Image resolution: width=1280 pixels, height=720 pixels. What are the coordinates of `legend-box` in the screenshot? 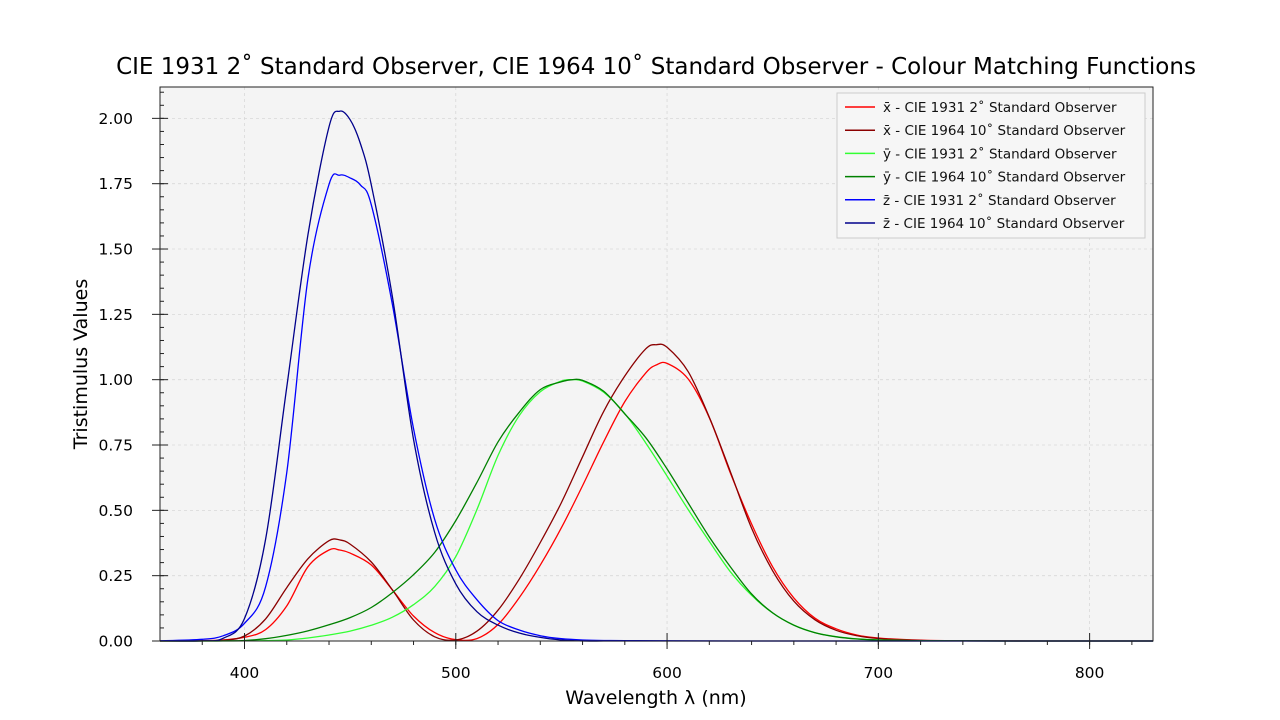 It's located at (991, 165).